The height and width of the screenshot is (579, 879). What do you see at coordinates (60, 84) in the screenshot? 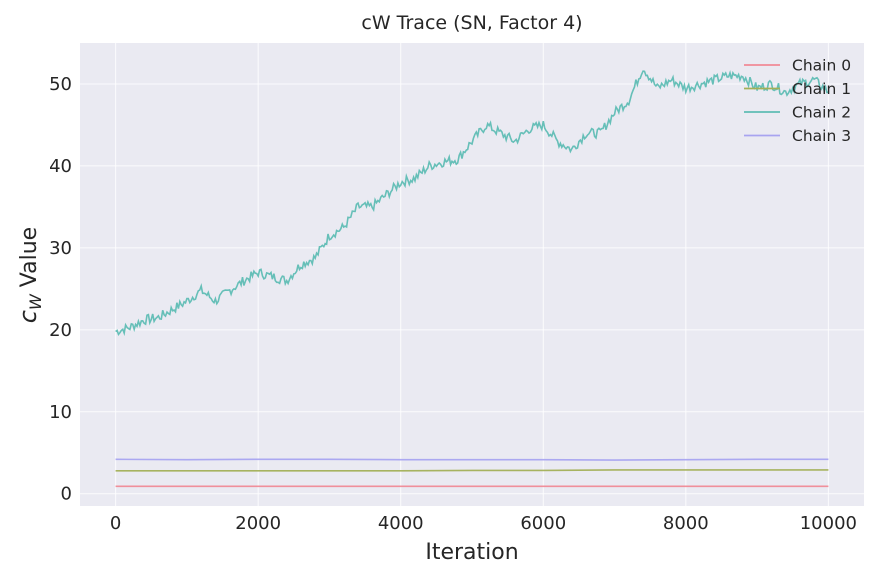
I see `y-tick-label: 50` at bounding box center [60, 84].